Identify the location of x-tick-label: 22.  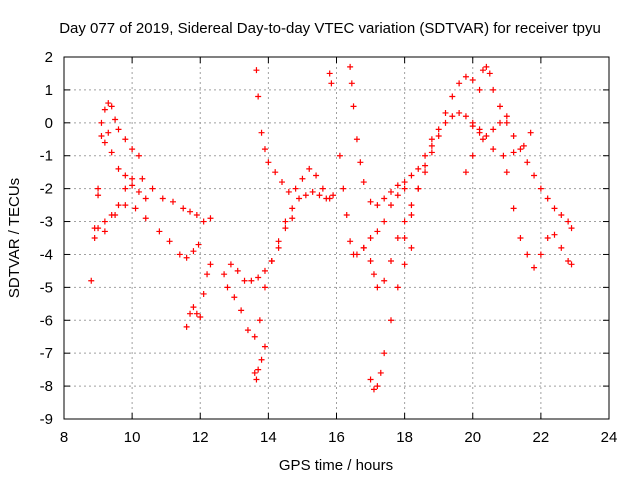
(541, 437).